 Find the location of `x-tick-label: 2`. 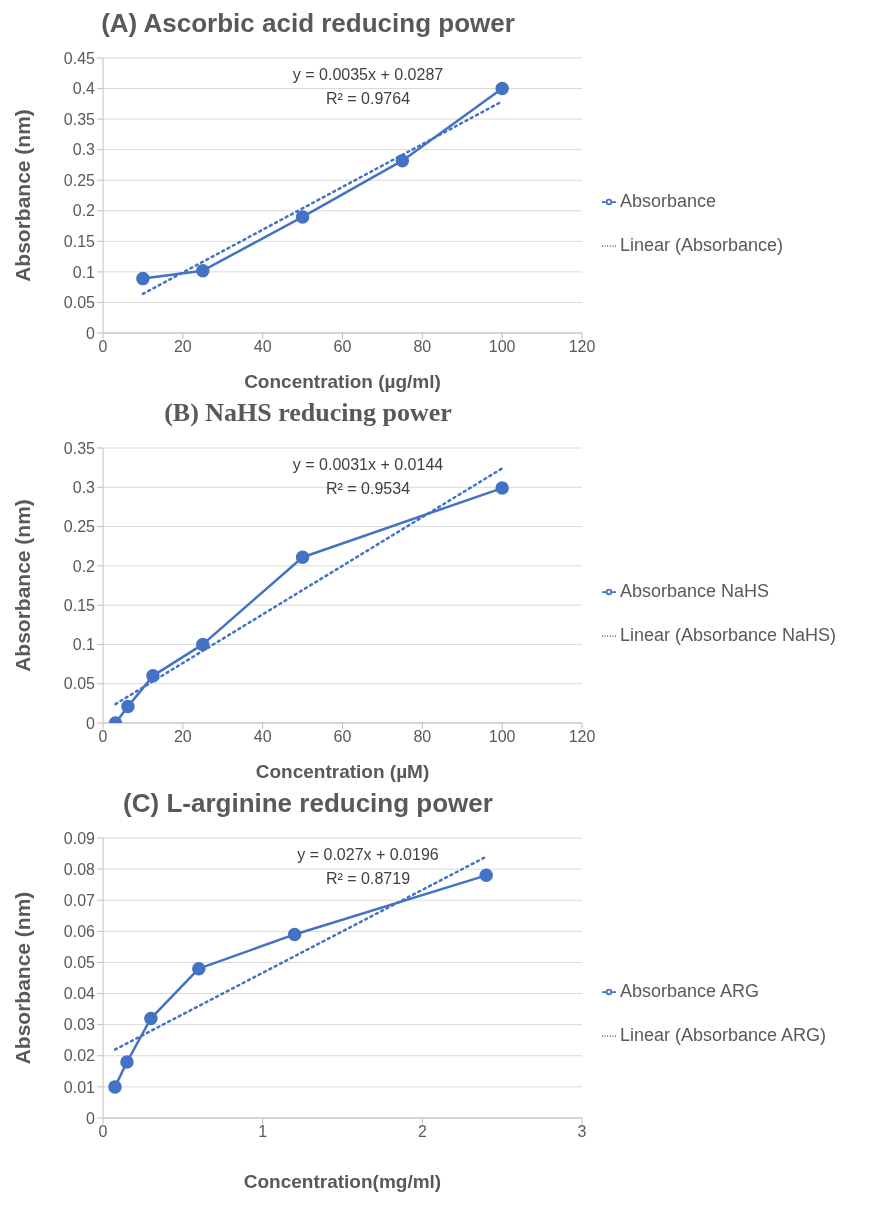

x-tick-label: 2 is located at coordinates (422, 1132).